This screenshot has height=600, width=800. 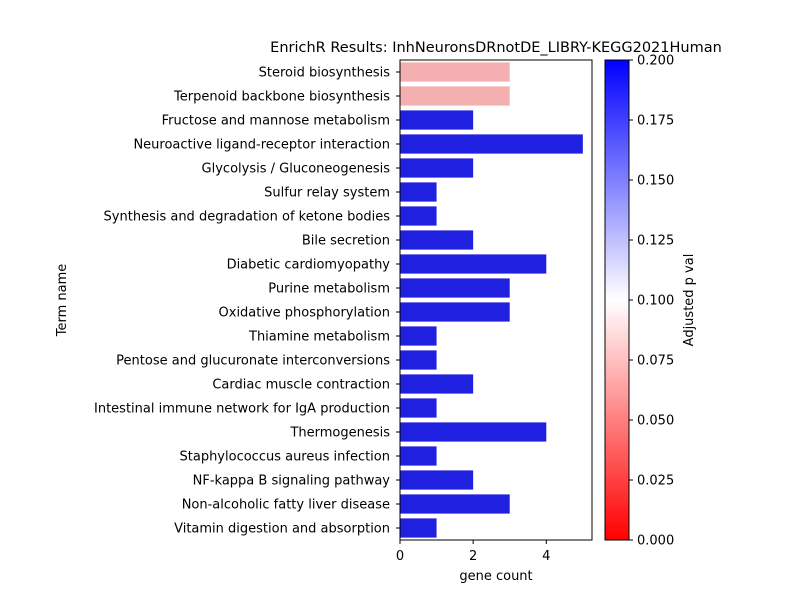 What do you see at coordinates (400, 556) in the screenshot?
I see `x-tick-label: 0` at bounding box center [400, 556].